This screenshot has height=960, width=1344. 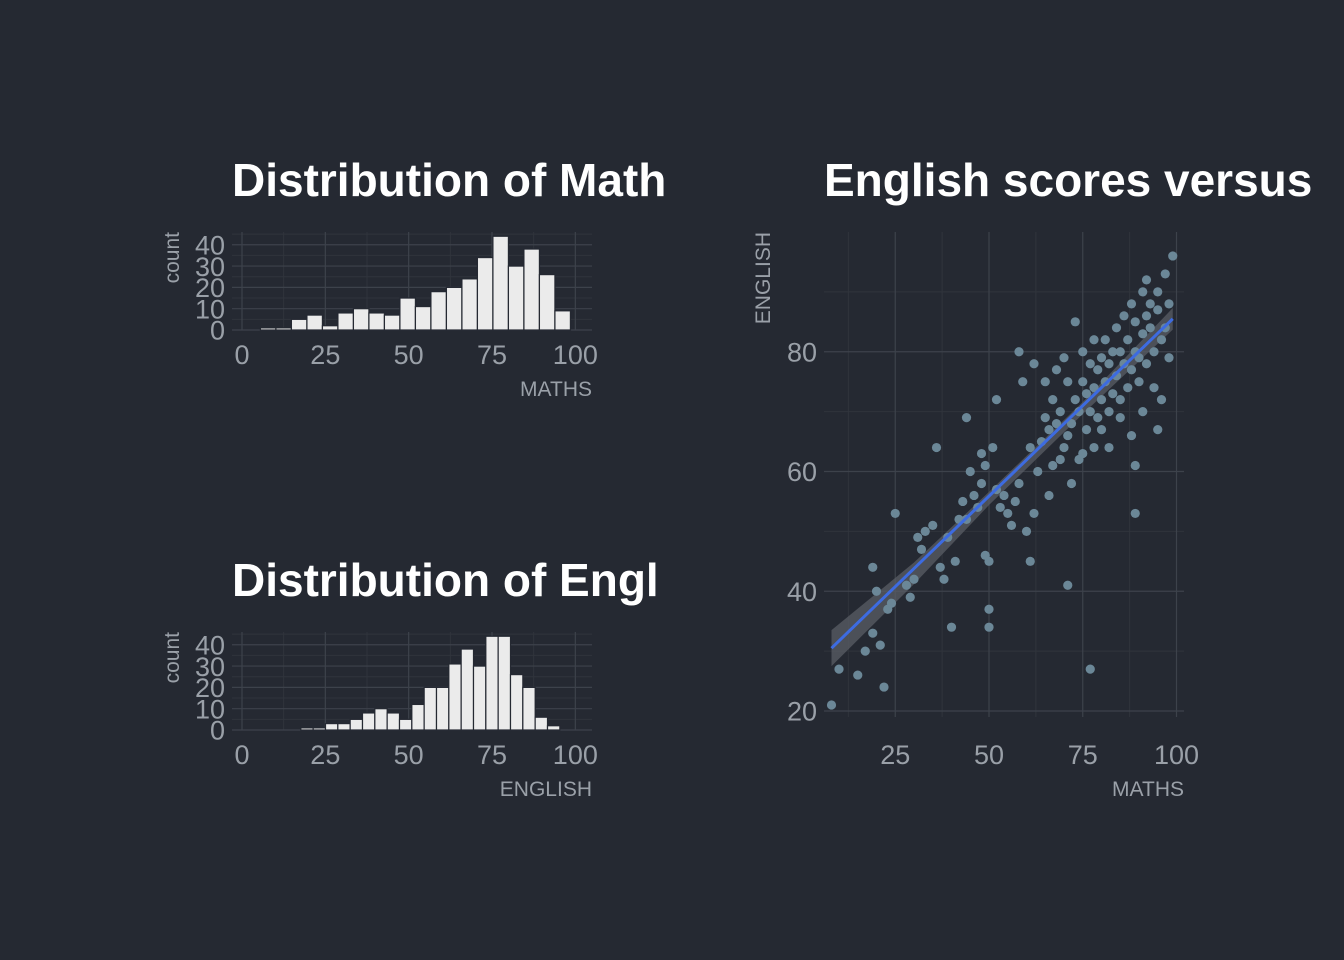 What do you see at coordinates (449, 180) in the screenshot?
I see `maths-histogram-title: Distribution of Math` at bounding box center [449, 180].